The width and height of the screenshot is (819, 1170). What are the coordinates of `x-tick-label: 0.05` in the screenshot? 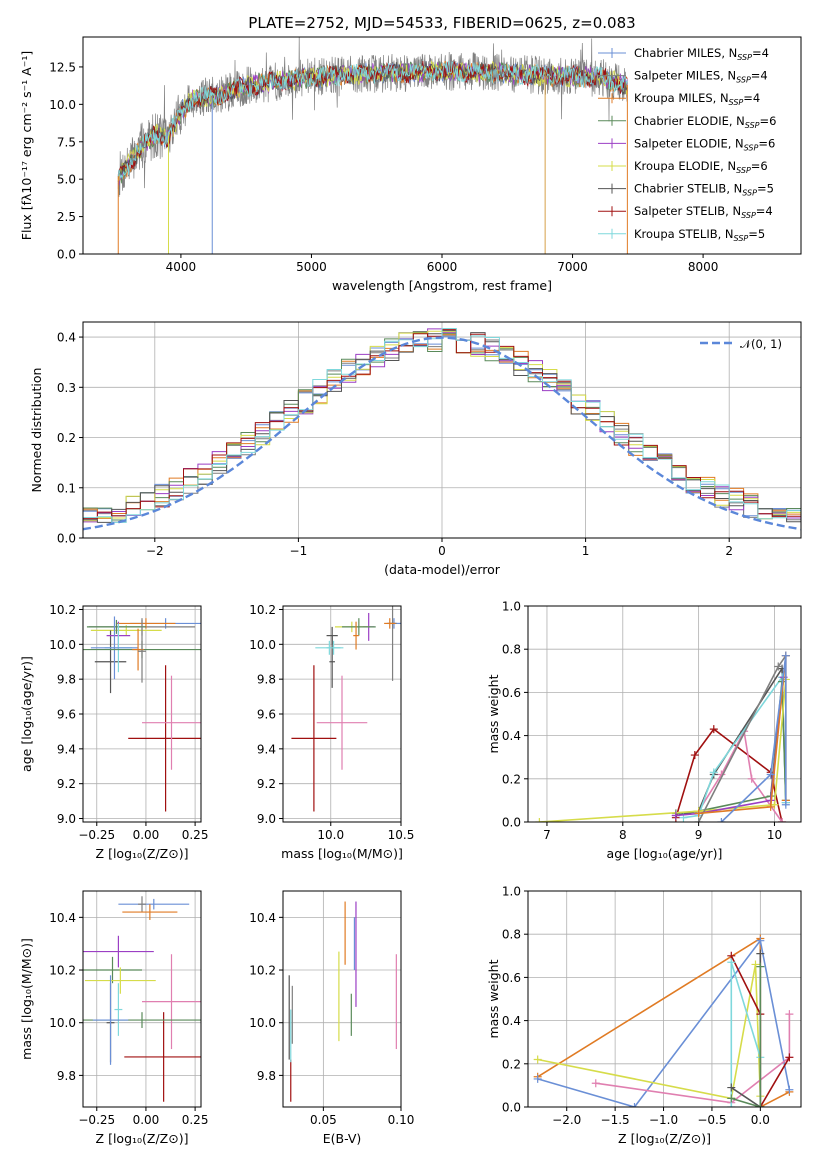 It's located at (323, 1120).